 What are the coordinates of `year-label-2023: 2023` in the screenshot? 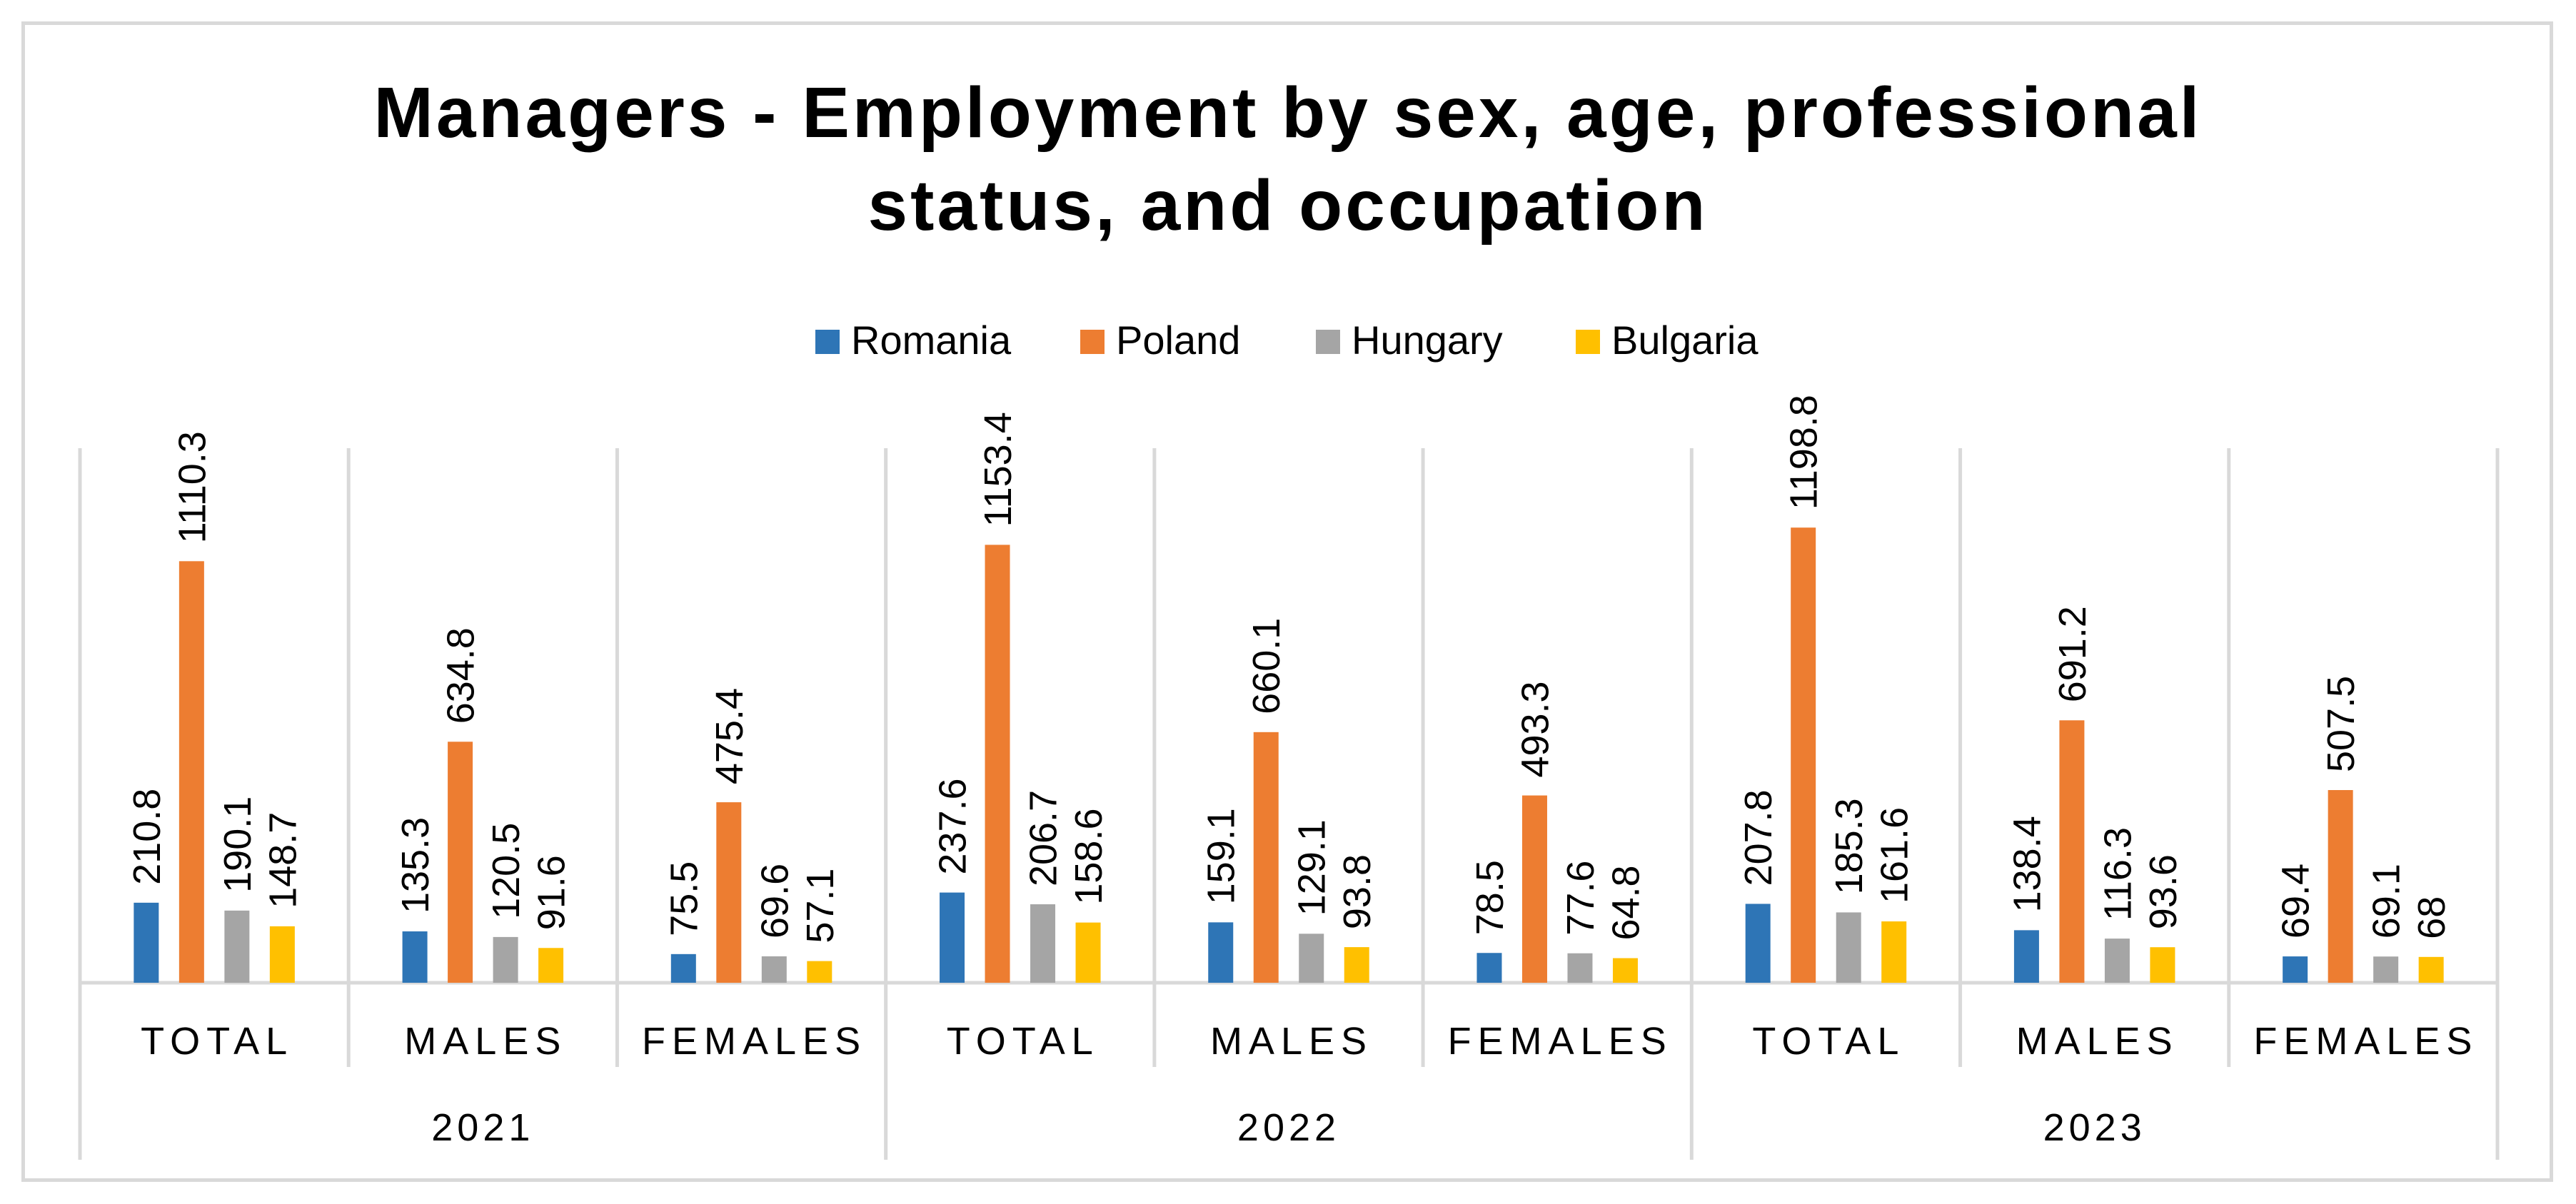 It's located at (2094, 1127).